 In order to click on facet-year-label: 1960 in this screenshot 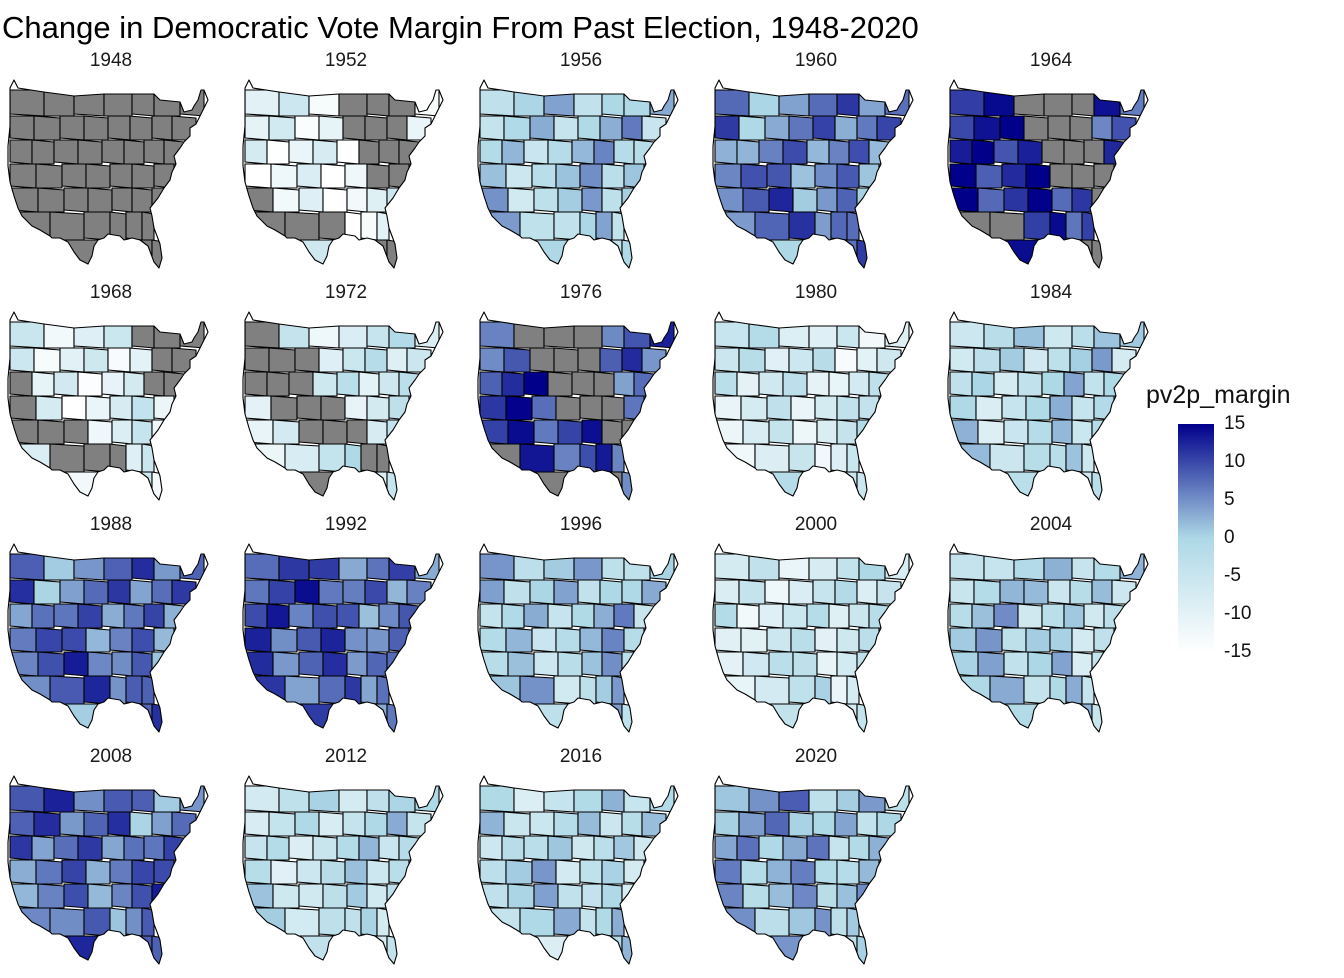, I will do `click(816, 60)`.